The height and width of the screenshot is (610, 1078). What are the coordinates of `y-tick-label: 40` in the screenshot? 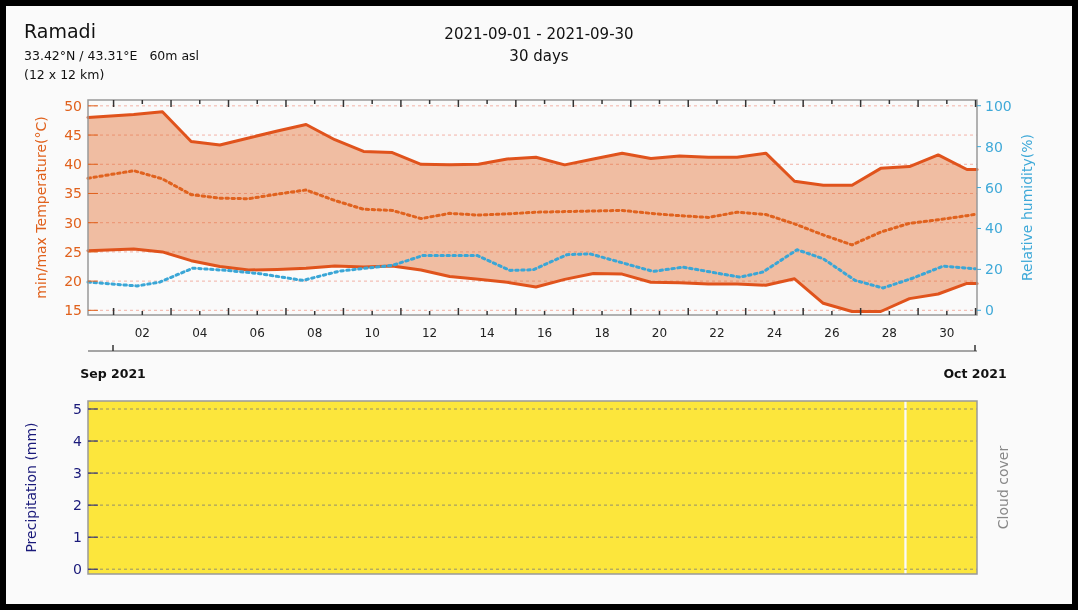 It's located at (73, 164).